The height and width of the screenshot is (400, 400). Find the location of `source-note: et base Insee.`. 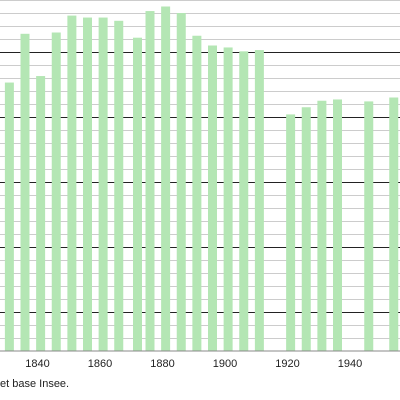

source-note: et base Insee. is located at coordinates (35, 384).